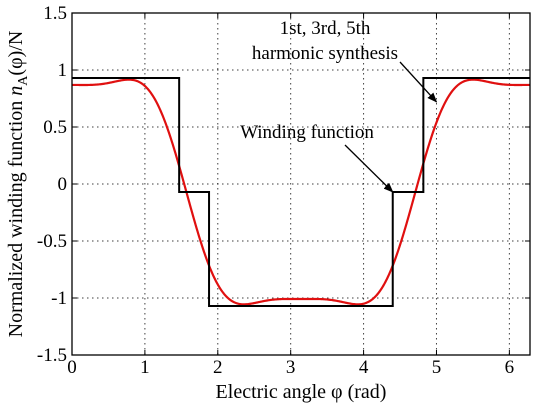 The image size is (533, 408). What do you see at coordinates (325, 28) in the screenshot?
I see `annotation-harmonic-text: 1st, 3rd, 5th` at bounding box center [325, 28].